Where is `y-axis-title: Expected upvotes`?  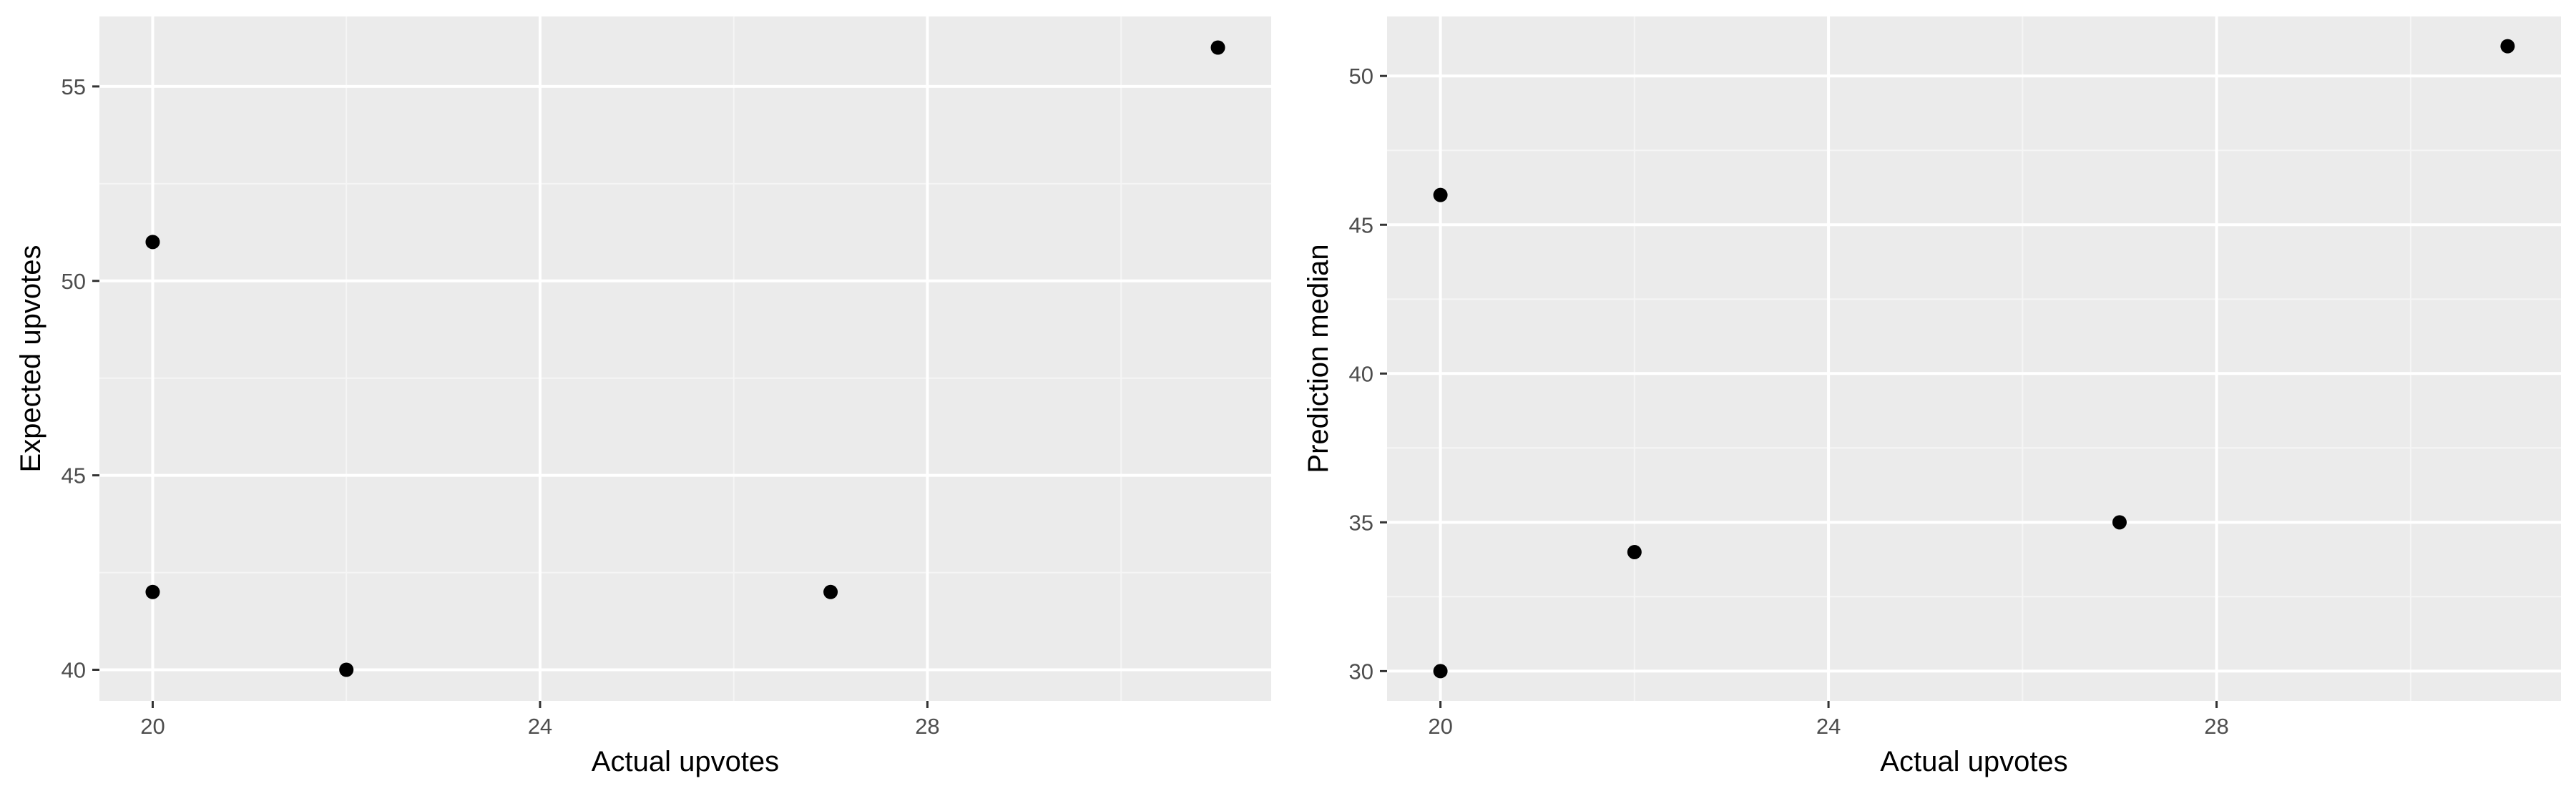 y-axis-title: Expected upvotes is located at coordinates (30, 359).